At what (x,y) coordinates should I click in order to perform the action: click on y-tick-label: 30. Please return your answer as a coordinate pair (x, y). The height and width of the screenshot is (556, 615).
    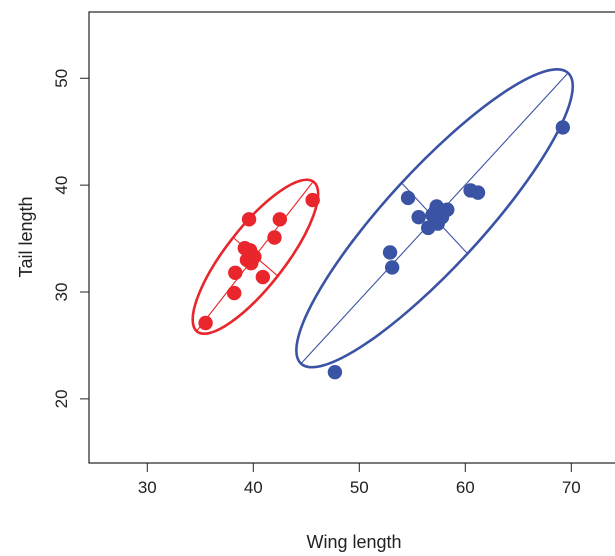
    Looking at the image, I should click on (61, 292).